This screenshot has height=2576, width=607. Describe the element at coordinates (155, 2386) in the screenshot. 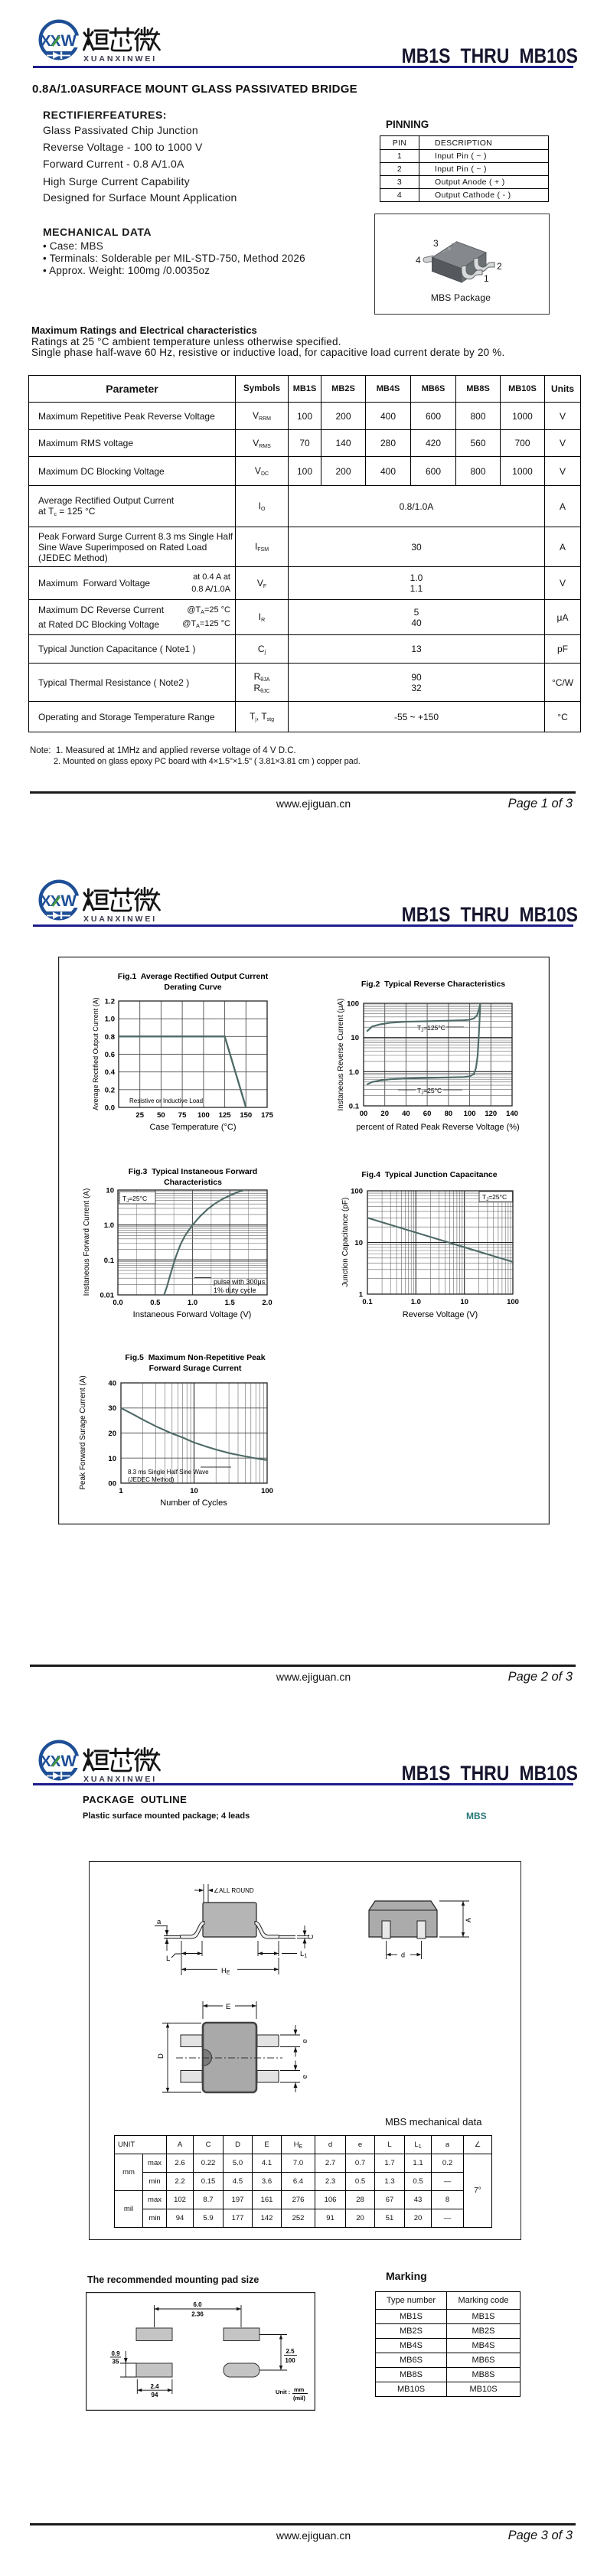

I see `svg-text: 2.4` at that location.